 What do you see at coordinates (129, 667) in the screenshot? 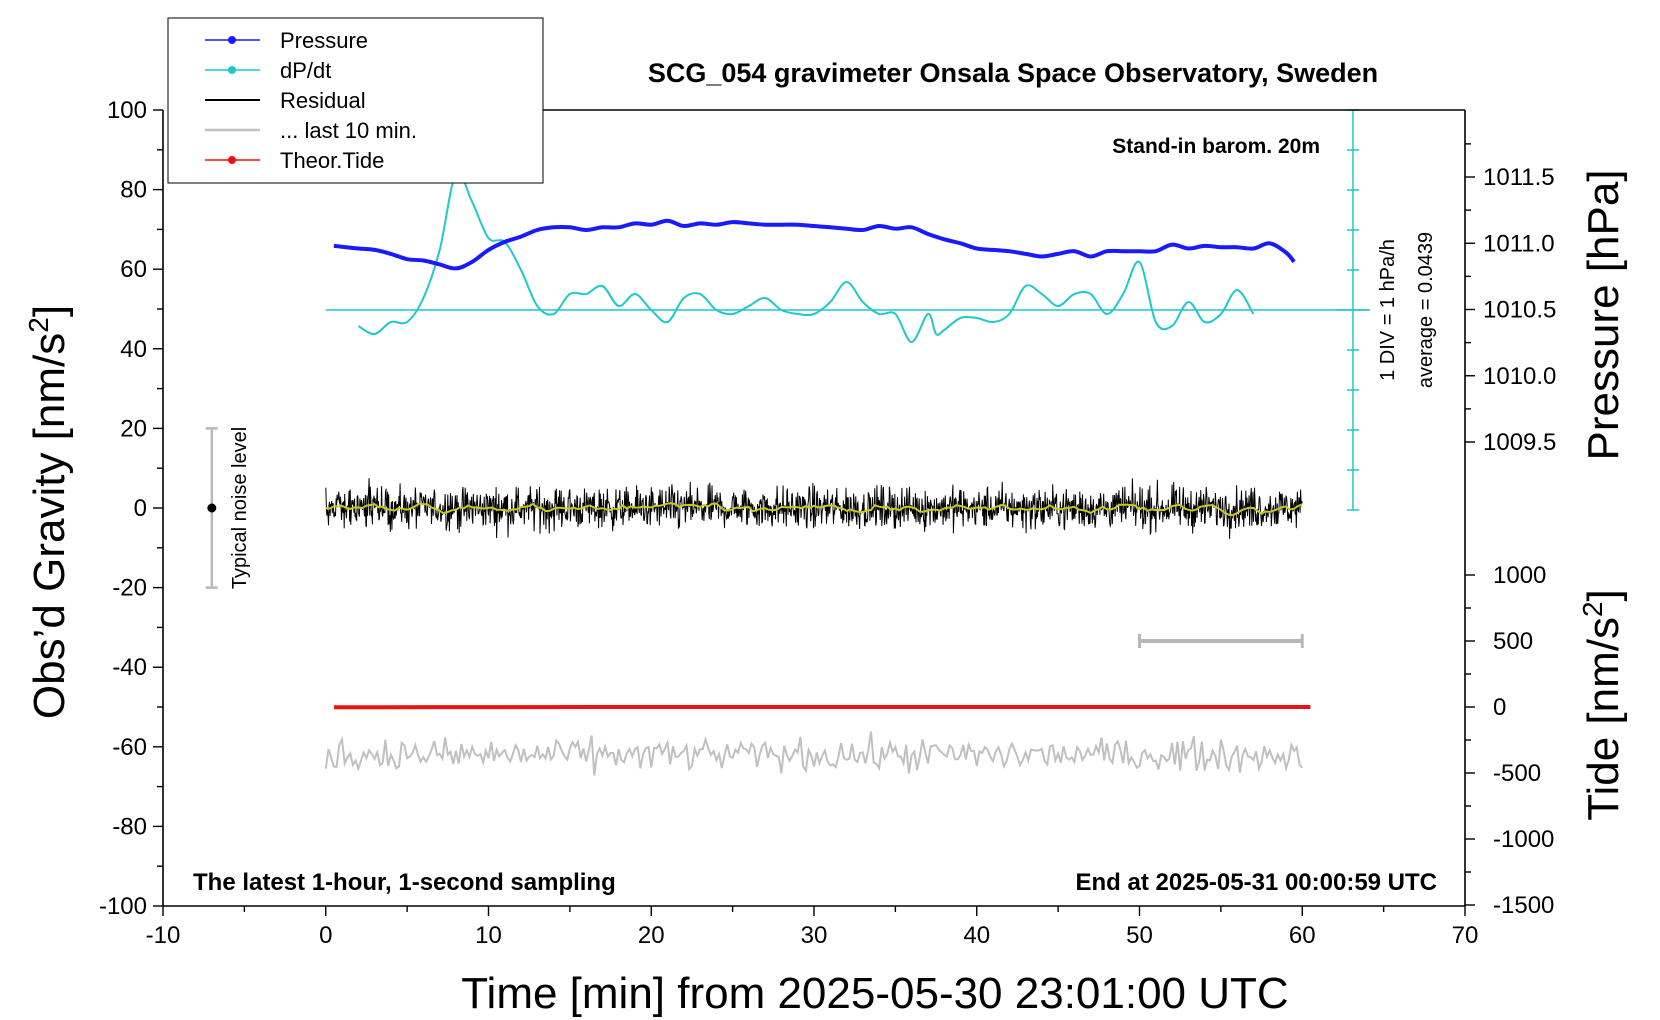
I see `y-tick-label: -40` at bounding box center [129, 667].